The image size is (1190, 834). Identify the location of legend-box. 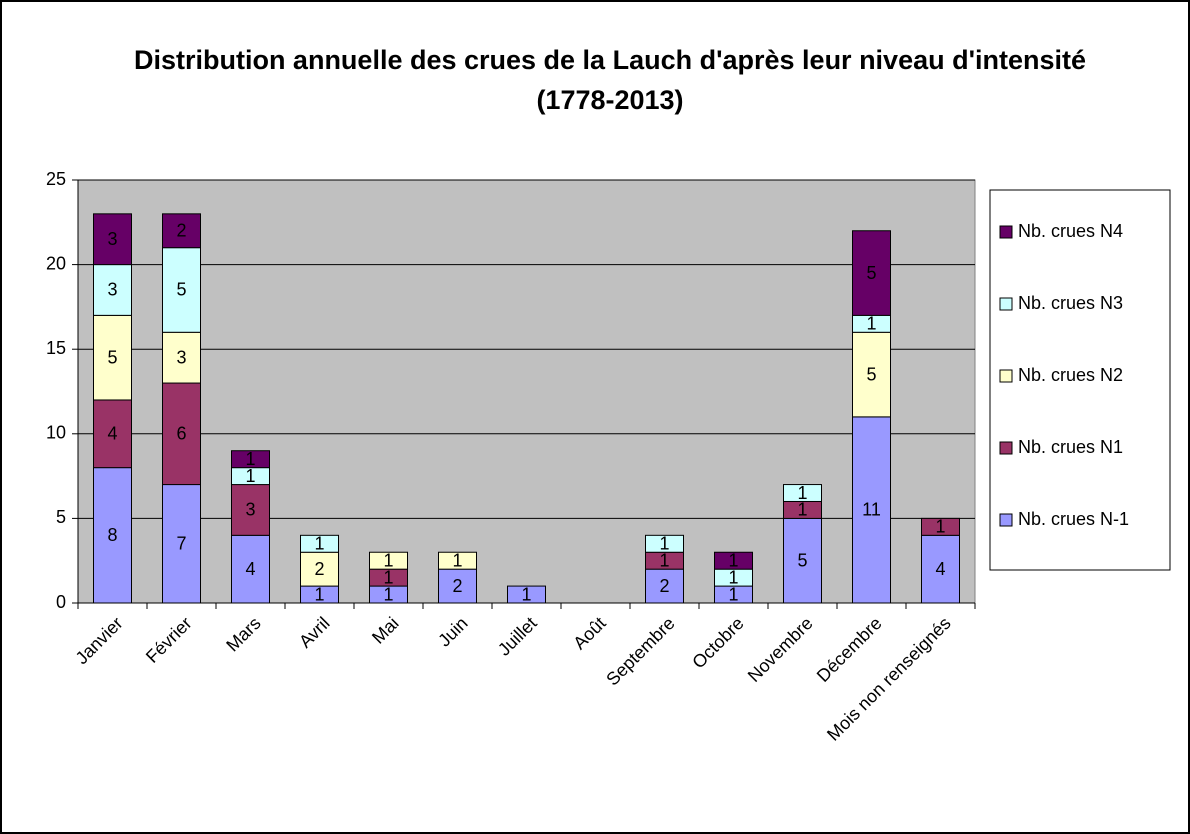
(1080, 380).